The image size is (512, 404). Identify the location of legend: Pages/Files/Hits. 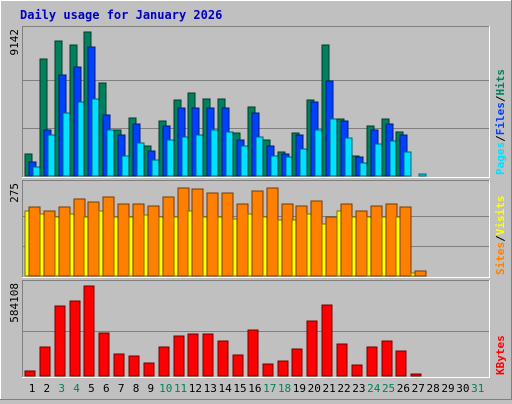
(500, 122).